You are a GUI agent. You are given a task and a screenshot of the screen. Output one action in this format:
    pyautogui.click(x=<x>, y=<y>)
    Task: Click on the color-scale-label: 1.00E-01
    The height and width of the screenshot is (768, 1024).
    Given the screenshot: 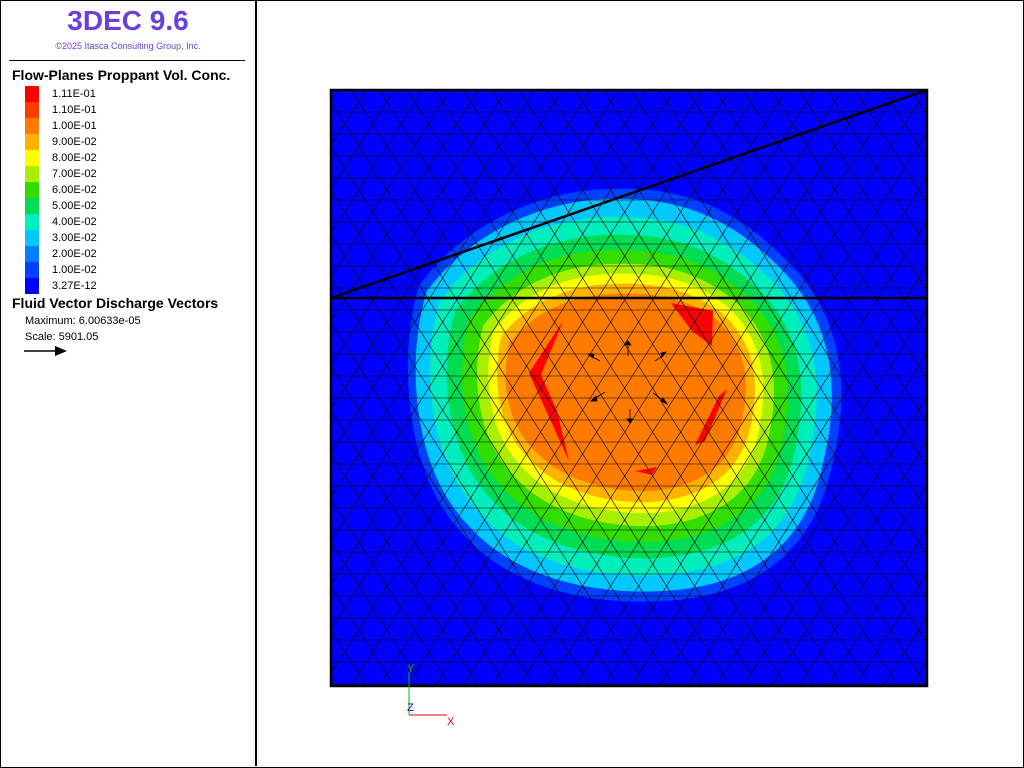 What is the action you would take?
    pyautogui.click(x=74, y=126)
    